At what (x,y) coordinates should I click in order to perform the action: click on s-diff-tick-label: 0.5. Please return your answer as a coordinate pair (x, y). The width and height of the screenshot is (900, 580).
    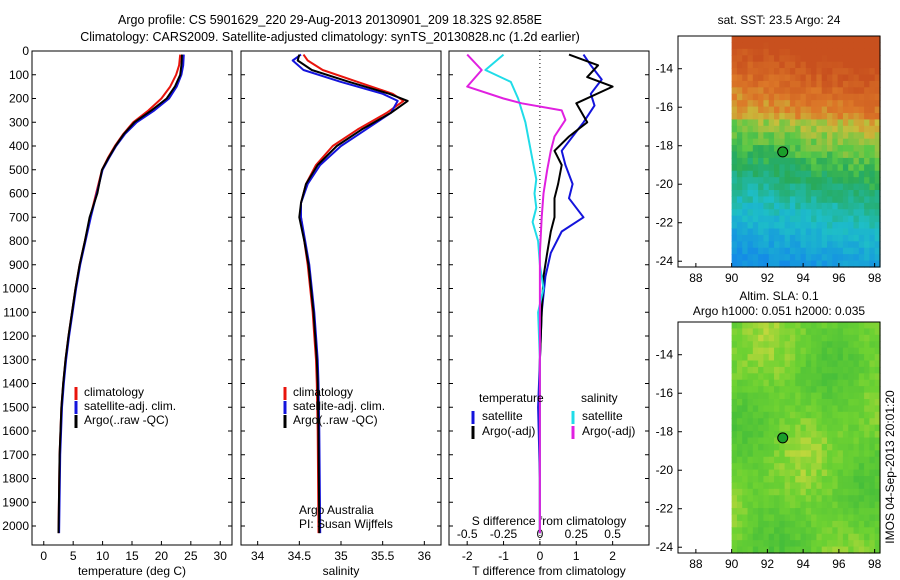
    Looking at the image, I should click on (612, 534).